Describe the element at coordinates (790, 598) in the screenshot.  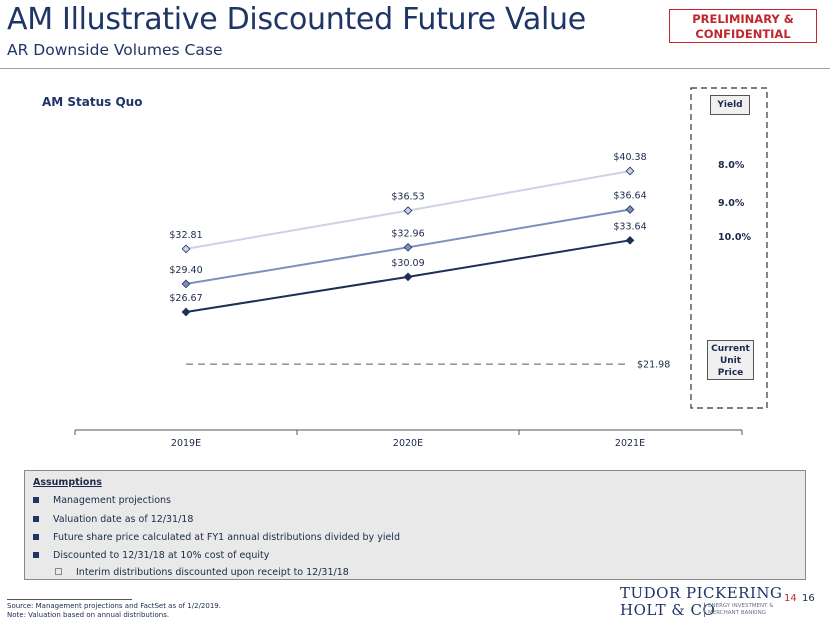
I see `page-number-a: 14` at that location.